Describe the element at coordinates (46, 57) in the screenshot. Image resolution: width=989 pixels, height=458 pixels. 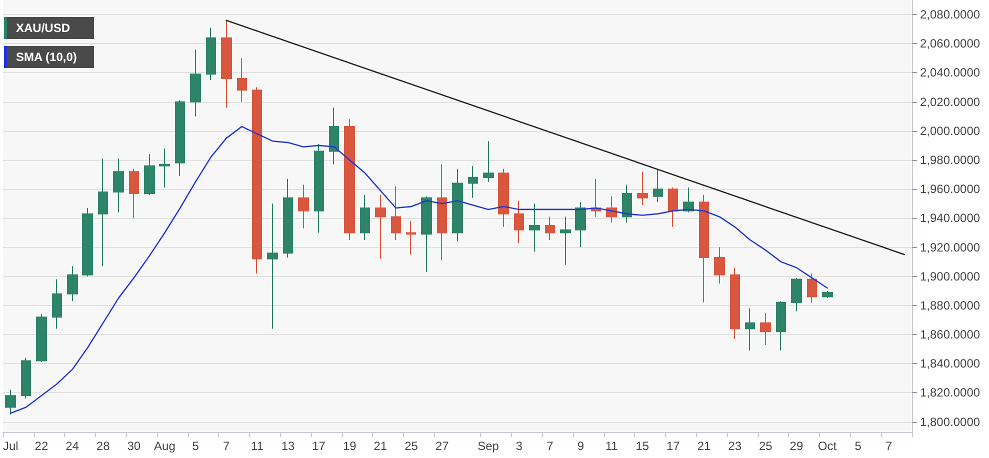
I see `legend-label: SMA (10,0)` at that location.